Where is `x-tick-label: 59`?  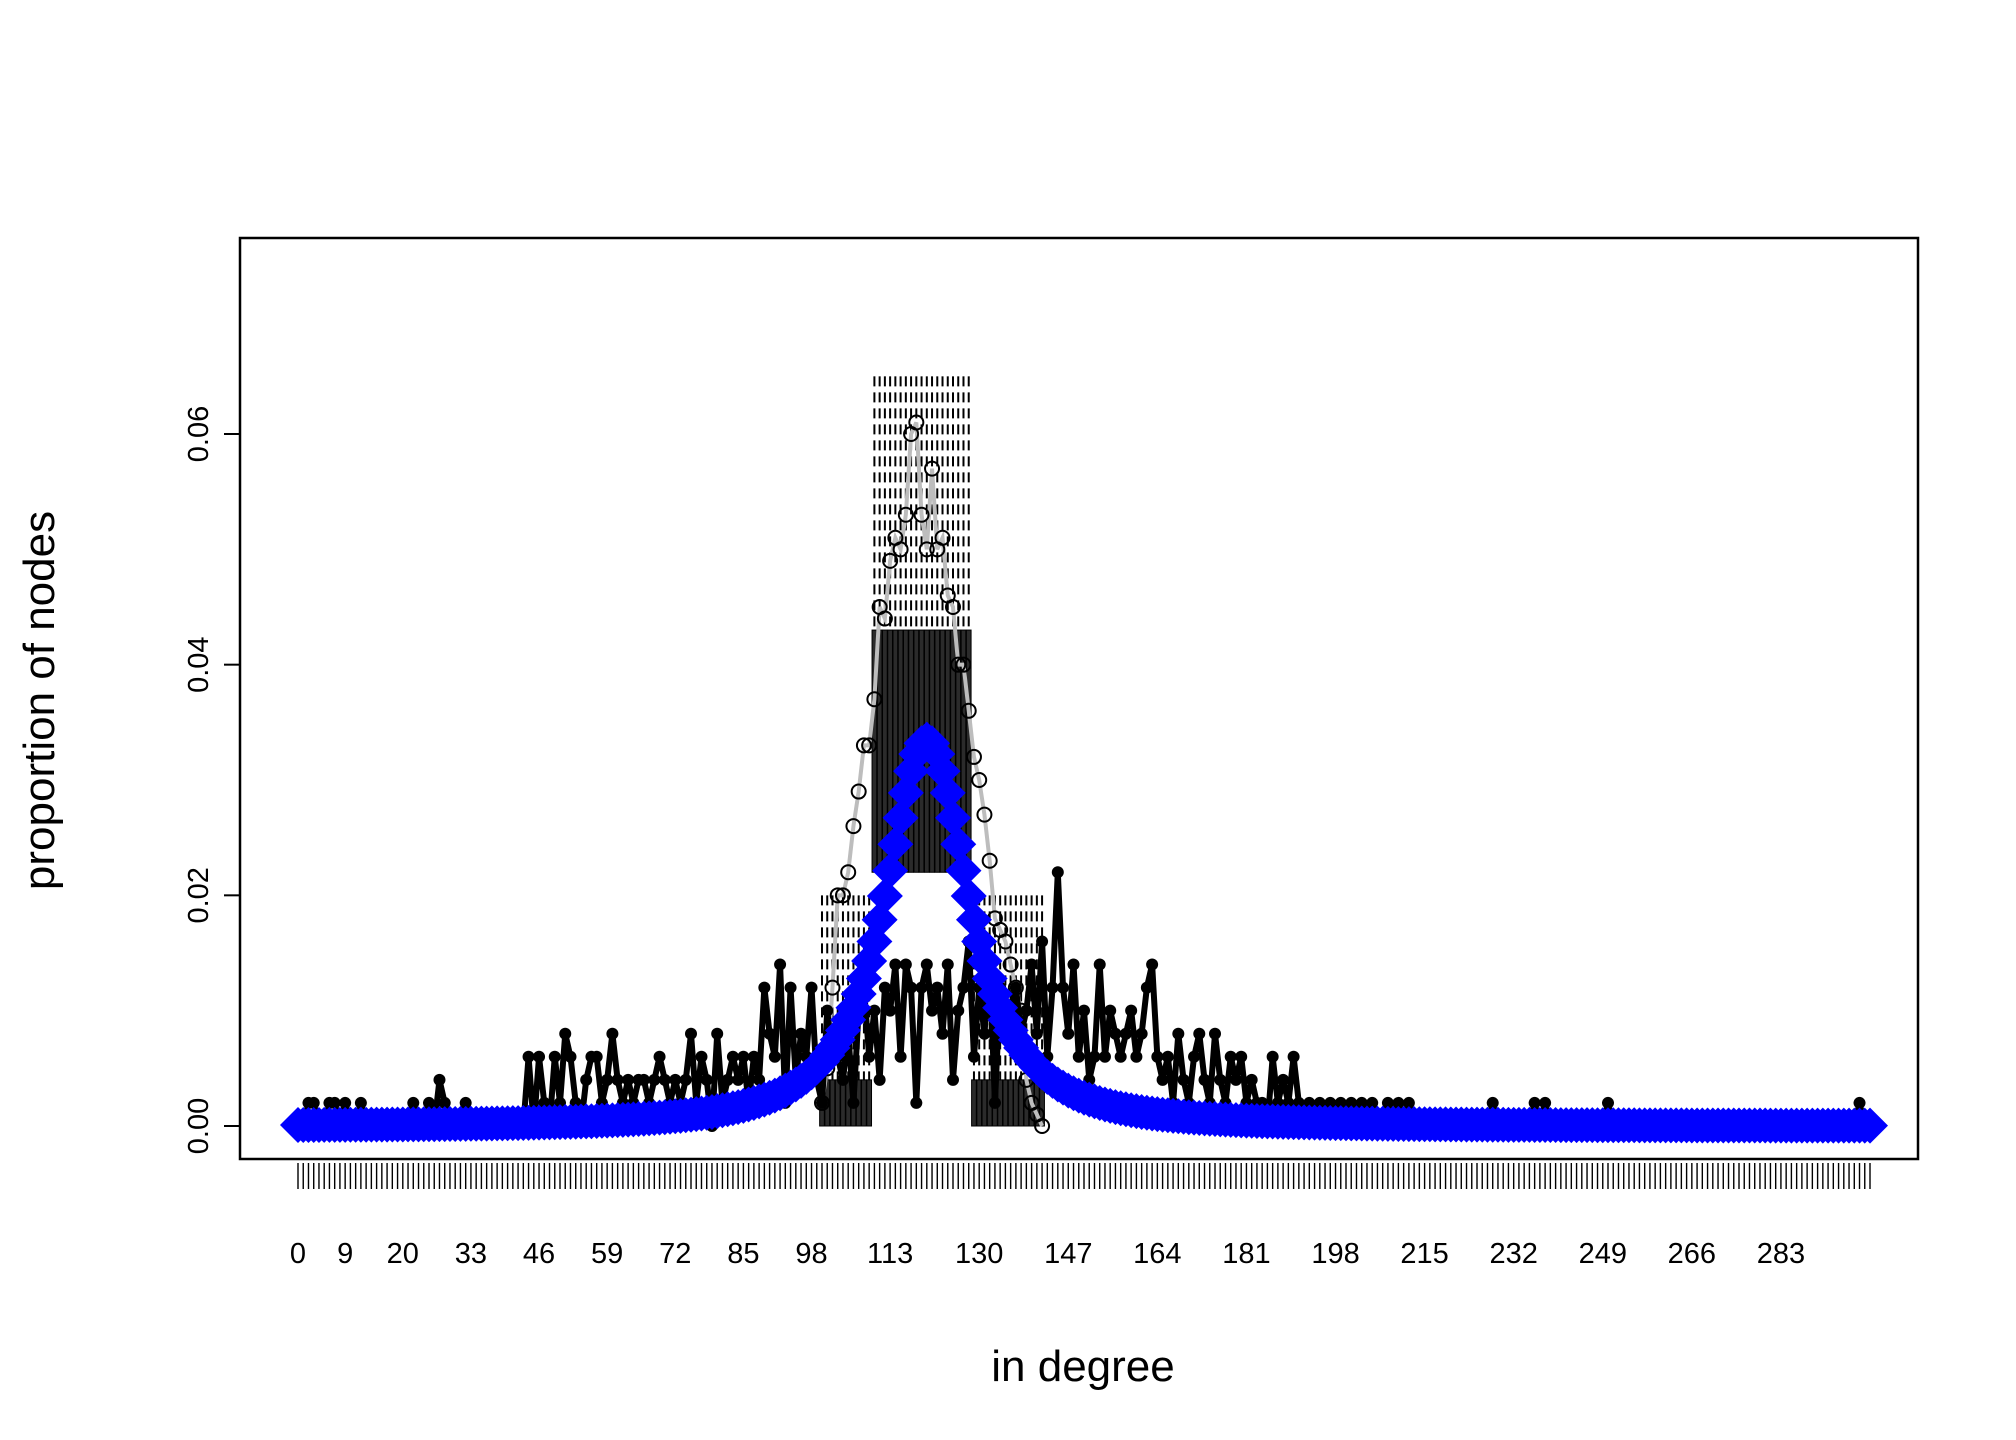
x-tick-label: 59 is located at coordinates (607, 1254).